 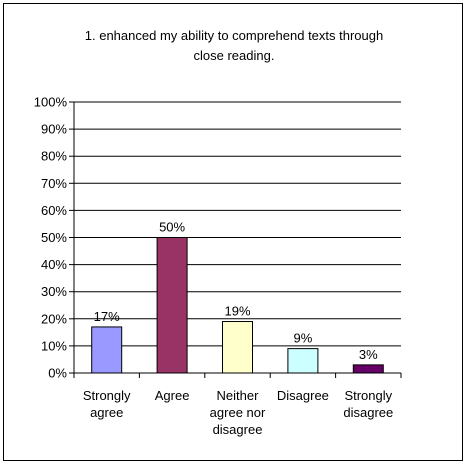 I want to click on category-label: Agree, so click(x=172, y=395).